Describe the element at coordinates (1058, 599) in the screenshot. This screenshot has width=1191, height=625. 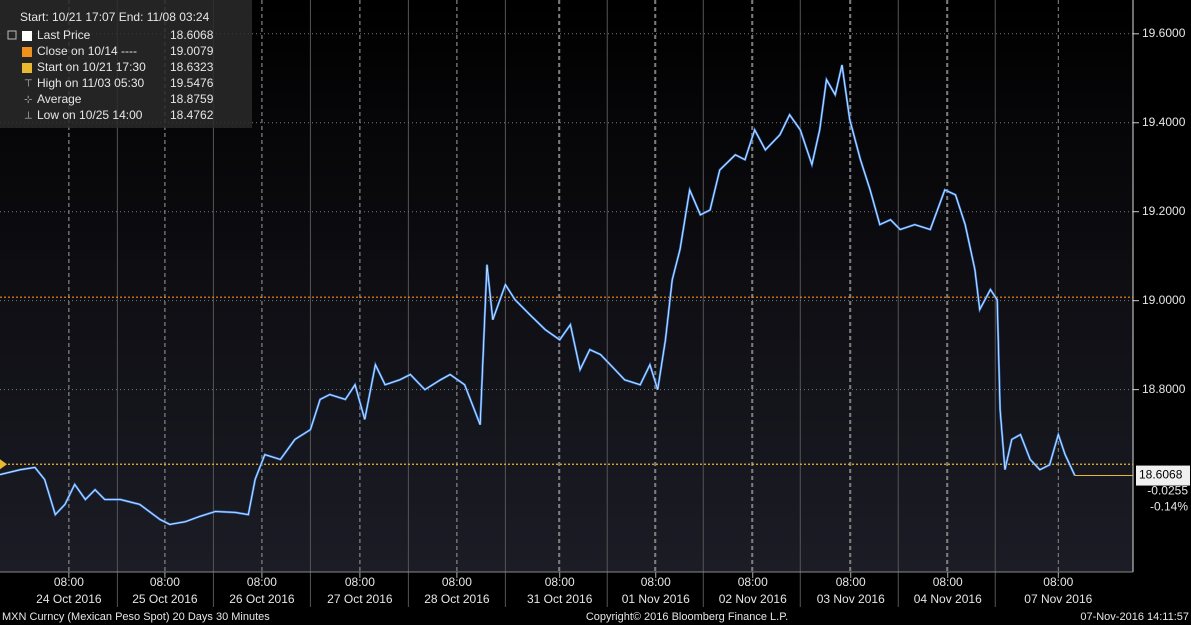
I see `day-label: 07 Nov 2016` at that location.